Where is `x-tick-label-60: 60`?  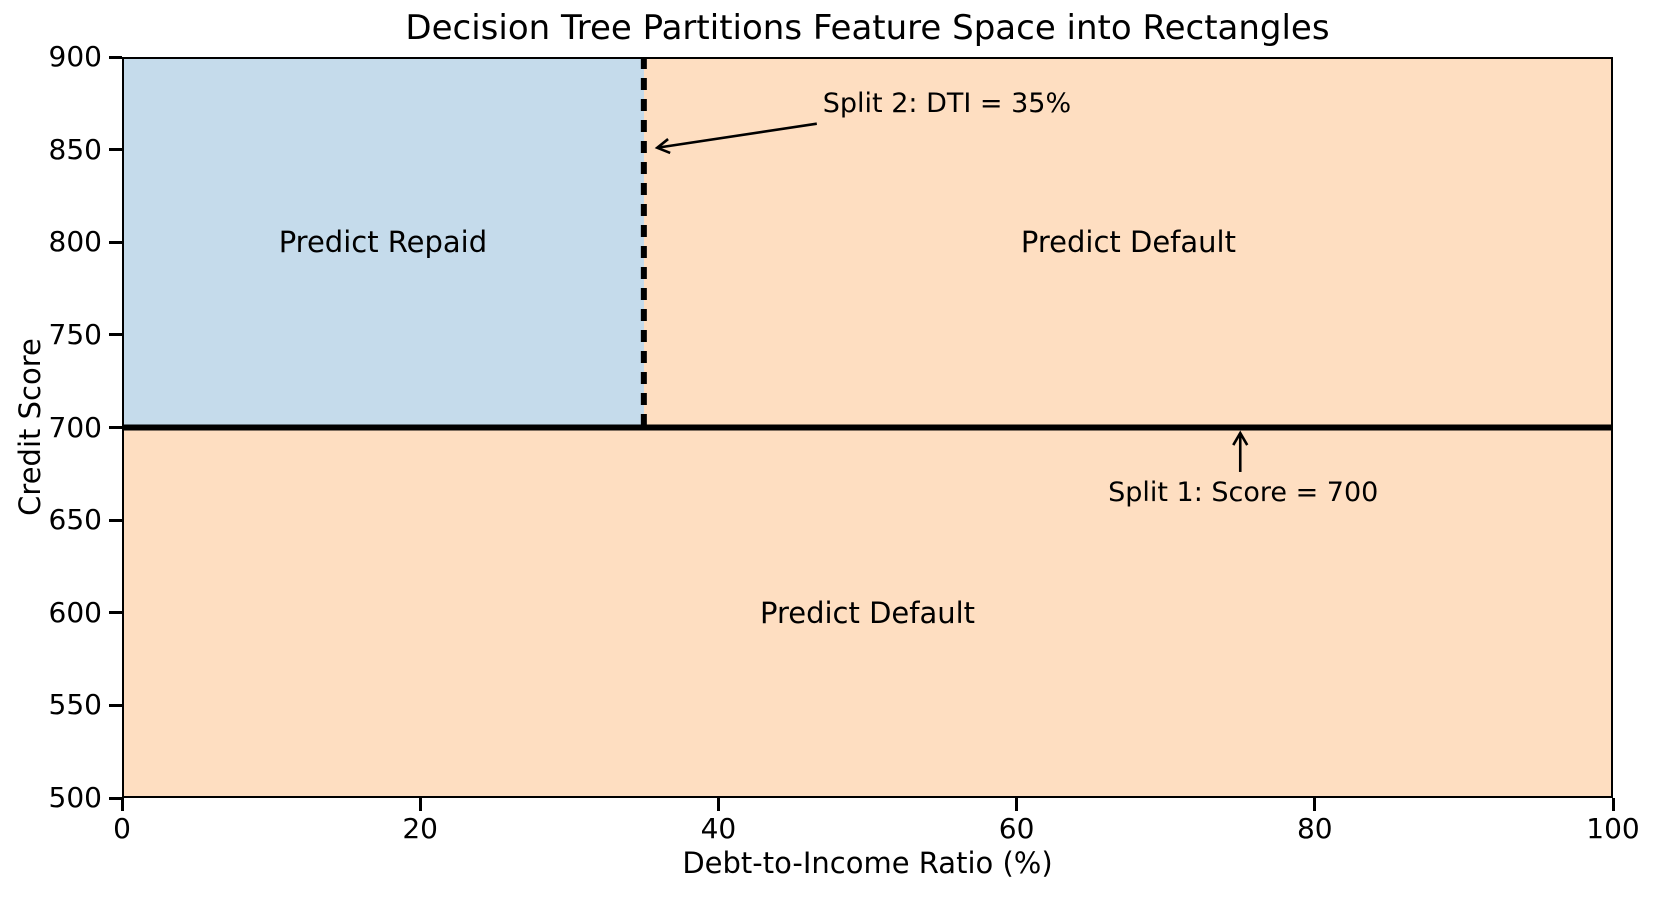
x-tick-label-60: 60 is located at coordinates (1016, 828).